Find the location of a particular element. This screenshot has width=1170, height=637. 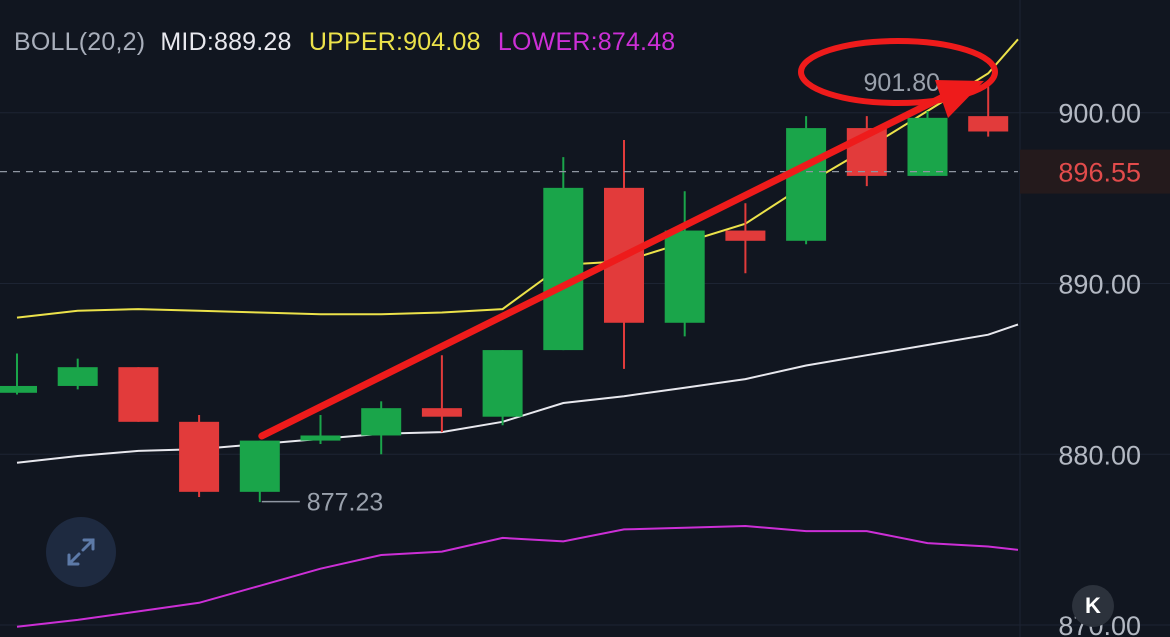

annotation-arrow-head is located at coordinates (959, 99).